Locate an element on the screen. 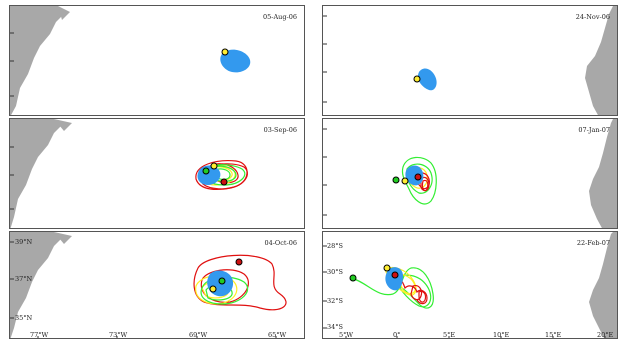 The image size is (620, 341). lon-label: 73°W is located at coordinates (118, 335).